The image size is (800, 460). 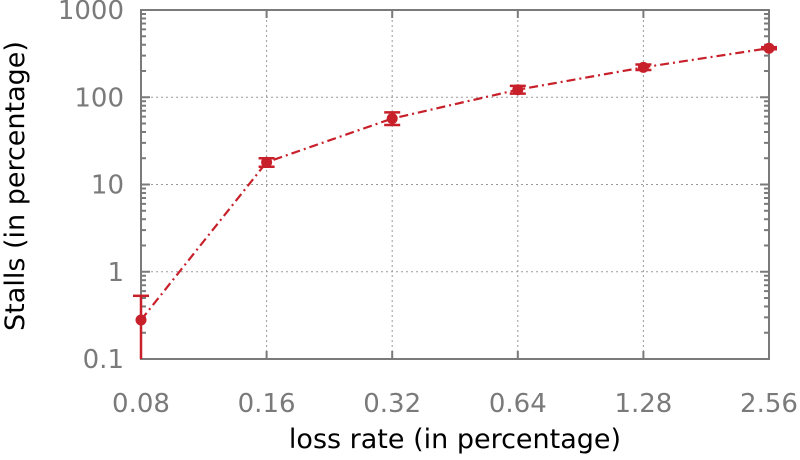 What do you see at coordinates (455, 404) in the screenshot?
I see `x-tick-labels: 0.08 0.16 0.32 0.64 1.28 2.56` at bounding box center [455, 404].